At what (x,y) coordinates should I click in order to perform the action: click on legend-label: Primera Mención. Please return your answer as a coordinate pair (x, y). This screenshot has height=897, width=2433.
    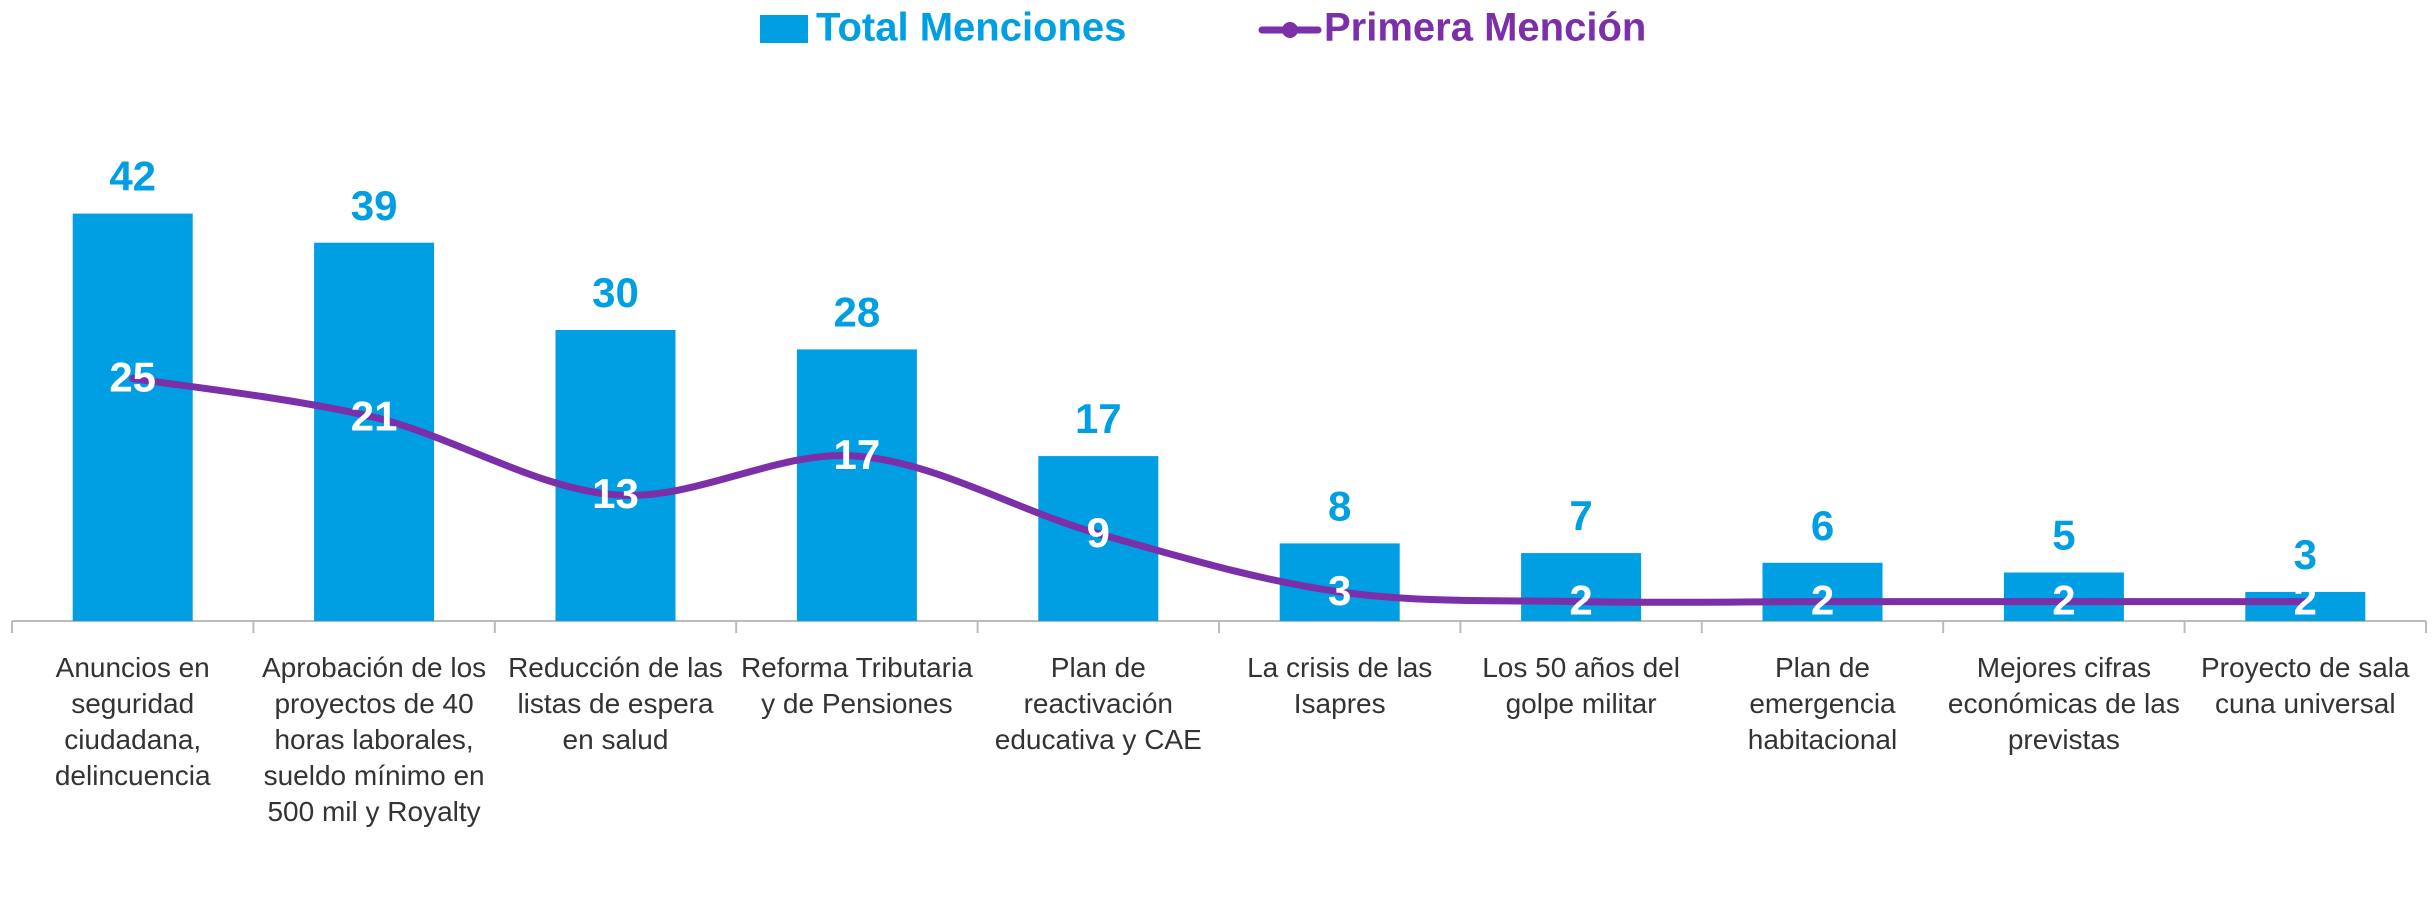
    Looking at the image, I should click on (1485, 28).